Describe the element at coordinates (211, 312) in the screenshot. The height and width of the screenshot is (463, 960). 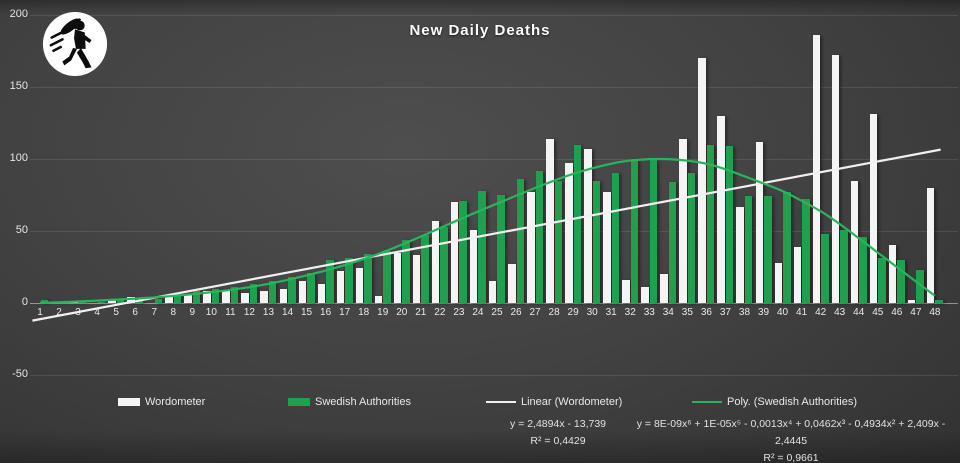
I see `x-axis-tick-label: 10` at that location.